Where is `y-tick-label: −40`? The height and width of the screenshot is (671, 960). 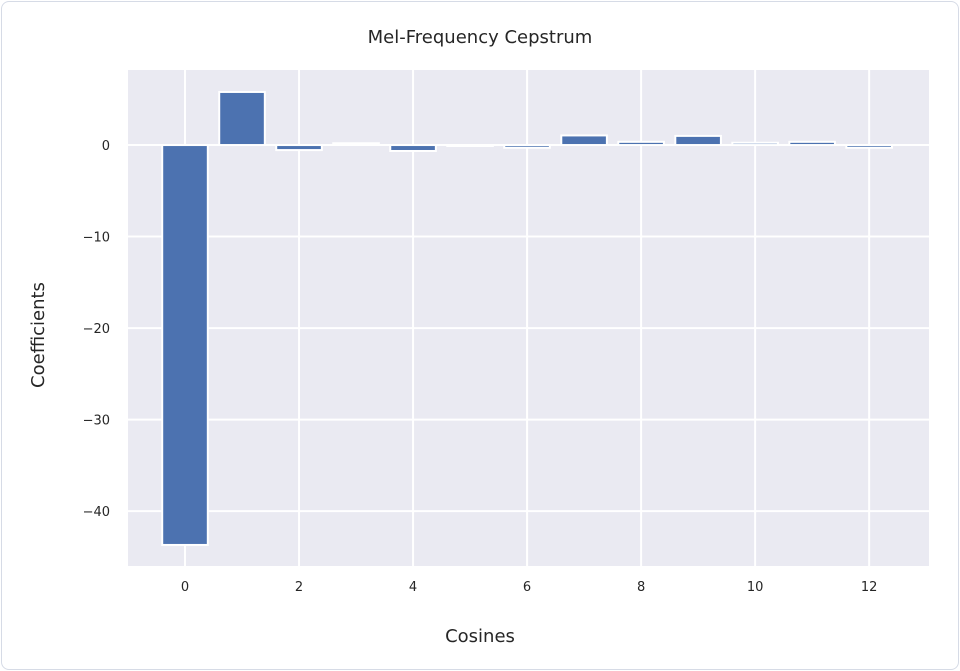
y-tick-label: −40 is located at coordinates (96, 512).